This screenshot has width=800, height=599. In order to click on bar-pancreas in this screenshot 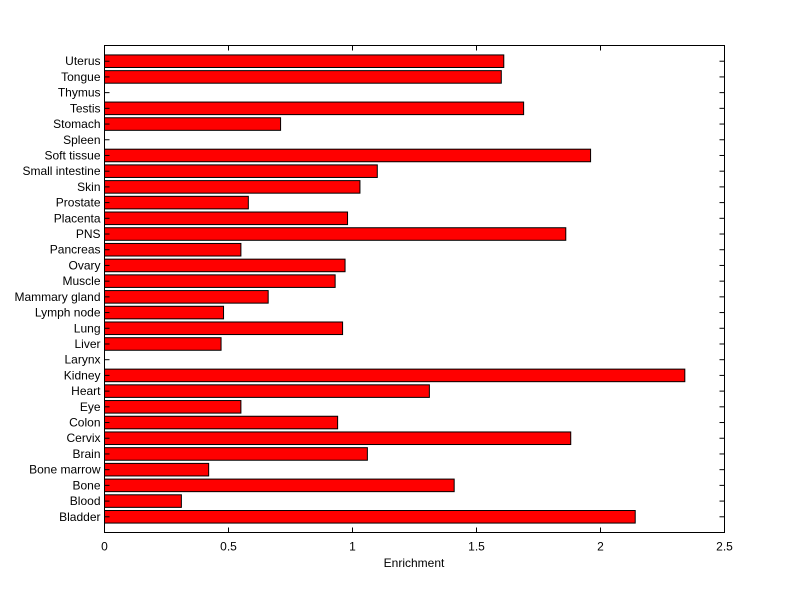, I will do `click(173, 249)`.